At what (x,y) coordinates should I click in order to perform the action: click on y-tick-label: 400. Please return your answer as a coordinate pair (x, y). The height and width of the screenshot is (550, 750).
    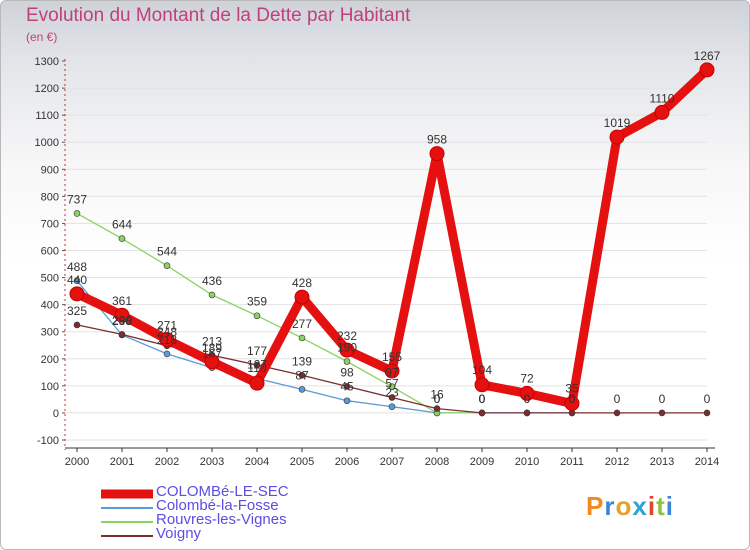
    Looking at the image, I should click on (50, 306).